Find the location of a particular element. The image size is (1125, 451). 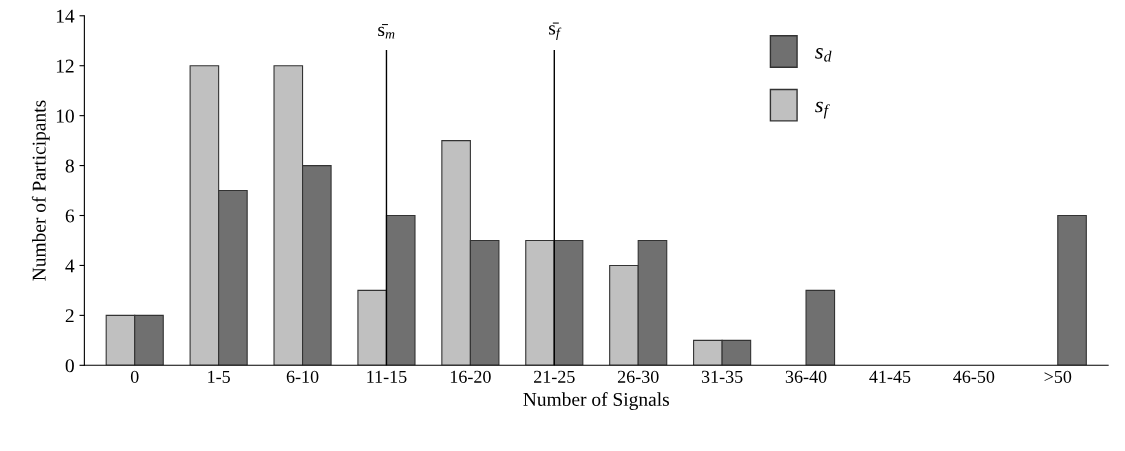

y-tick-label: 12 is located at coordinates (65, 66).